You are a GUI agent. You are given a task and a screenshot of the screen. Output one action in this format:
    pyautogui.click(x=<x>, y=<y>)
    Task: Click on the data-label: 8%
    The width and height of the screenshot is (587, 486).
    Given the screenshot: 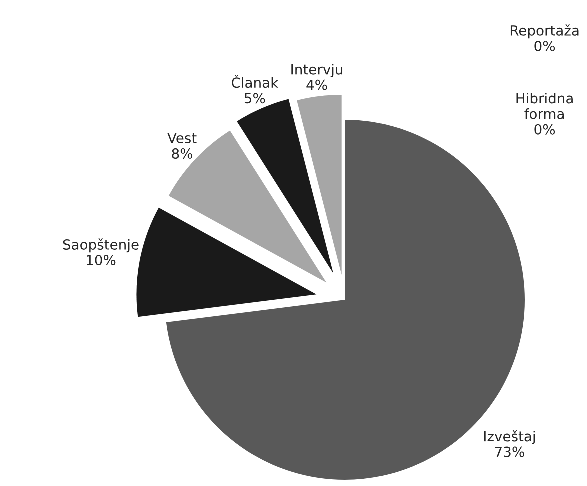 What is the action you would take?
    pyautogui.click(x=182, y=154)
    